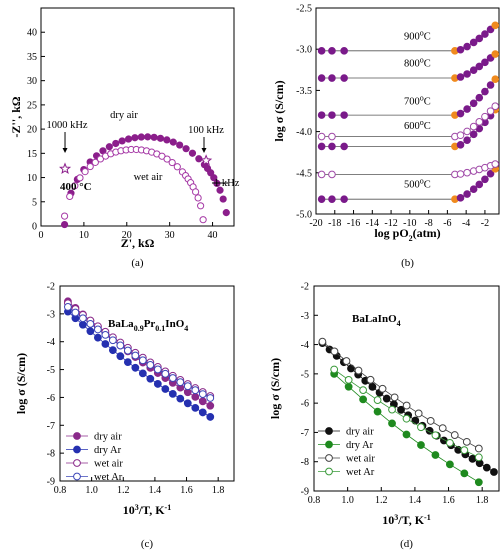 The width and height of the screenshot is (504, 550). I want to click on d-title: BaLaInO4, so click(376, 320).